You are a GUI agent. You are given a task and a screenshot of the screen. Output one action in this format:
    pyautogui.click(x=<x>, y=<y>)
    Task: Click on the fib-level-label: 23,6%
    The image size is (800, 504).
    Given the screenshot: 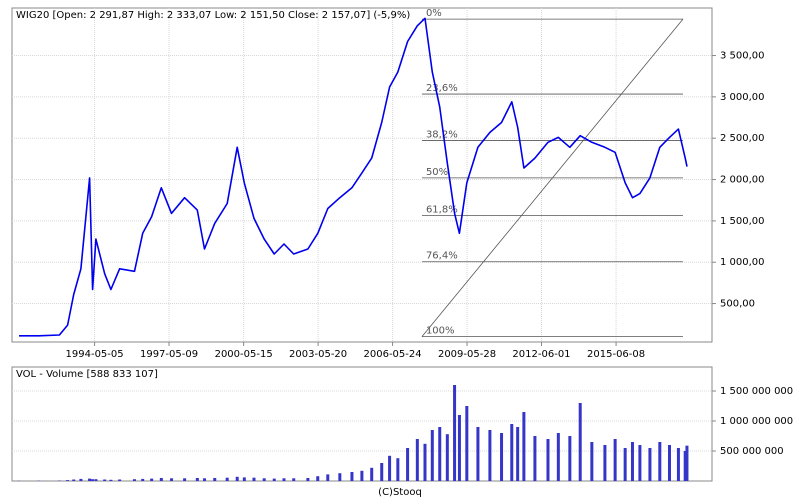 What is the action you would take?
    pyautogui.click(x=442, y=88)
    